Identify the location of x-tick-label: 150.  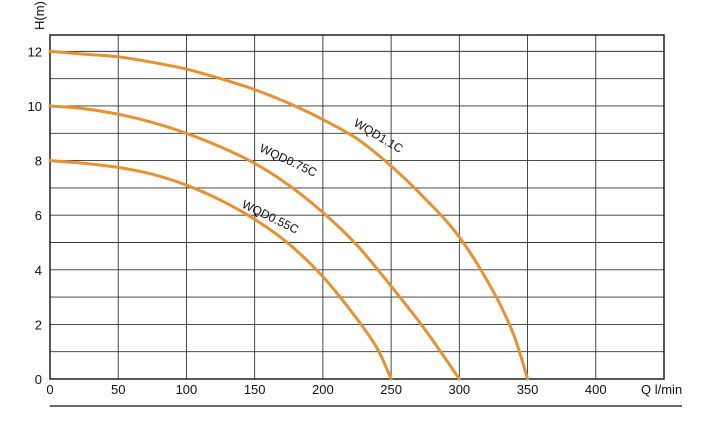
(255, 389).